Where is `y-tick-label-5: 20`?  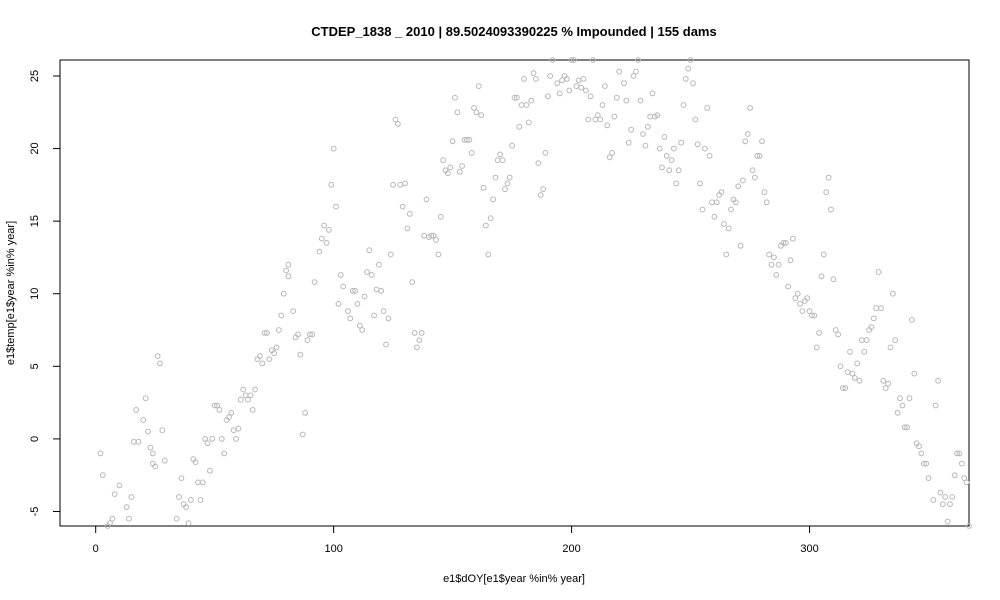
y-tick-label-5: 20 is located at coordinates (35, 148).